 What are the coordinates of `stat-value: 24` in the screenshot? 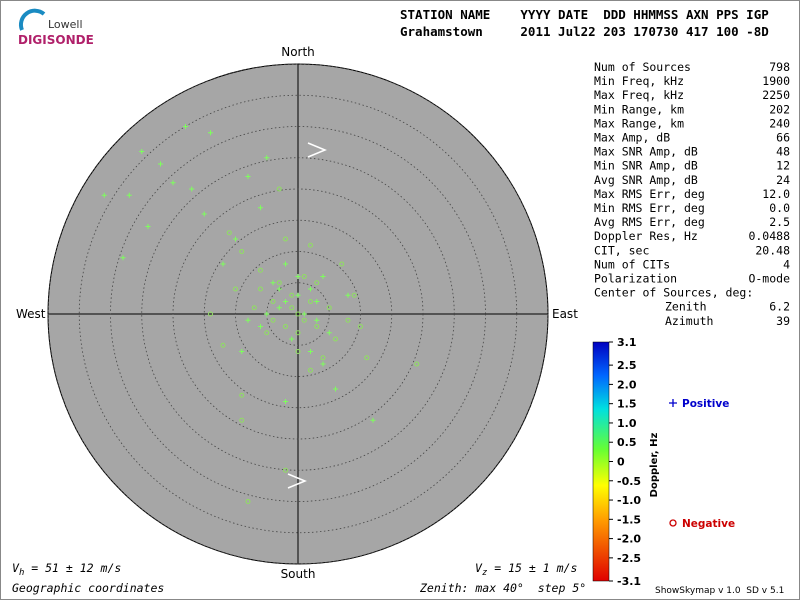 It's located at (783, 180).